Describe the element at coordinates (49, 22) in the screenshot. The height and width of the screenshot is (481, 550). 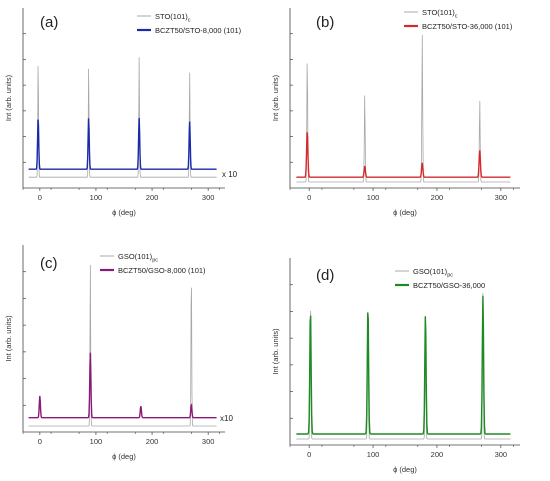
I see `panel-label: (a)` at that location.